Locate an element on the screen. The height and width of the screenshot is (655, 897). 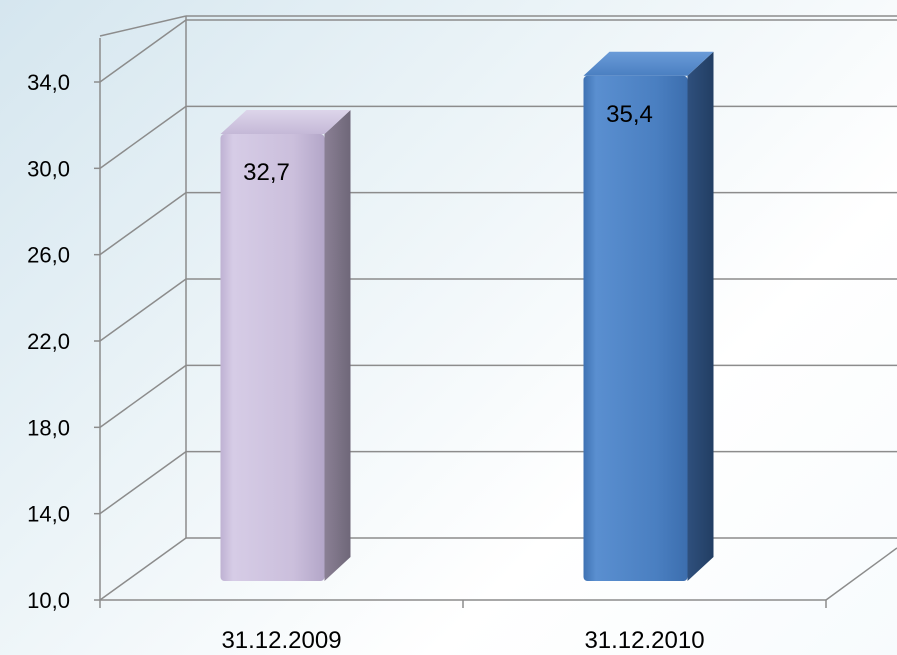
x-tick-label: 31.12.2010 is located at coordinates (644, 640).